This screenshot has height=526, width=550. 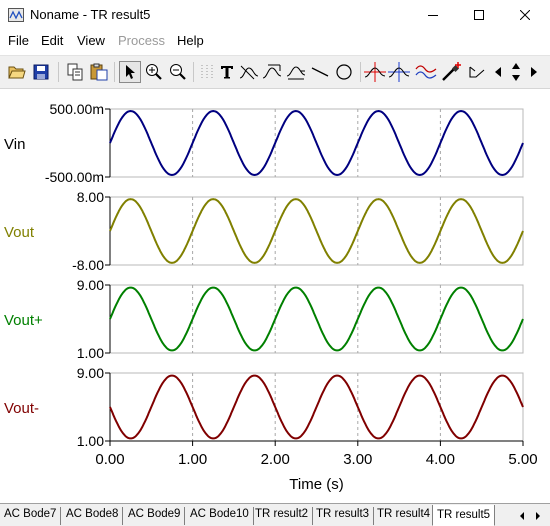 I want to click on tab-ac-bode10: AC Bode10, so click(x=220, y=516).